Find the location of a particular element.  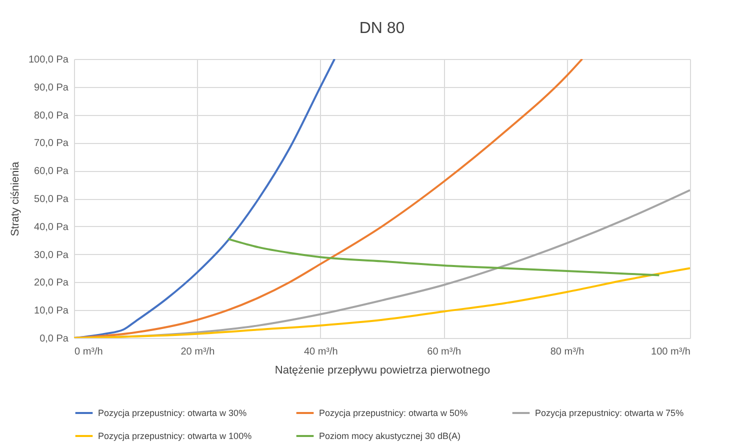

y-tick-label: 20,0 Pa is located at coordinates (51, 283).